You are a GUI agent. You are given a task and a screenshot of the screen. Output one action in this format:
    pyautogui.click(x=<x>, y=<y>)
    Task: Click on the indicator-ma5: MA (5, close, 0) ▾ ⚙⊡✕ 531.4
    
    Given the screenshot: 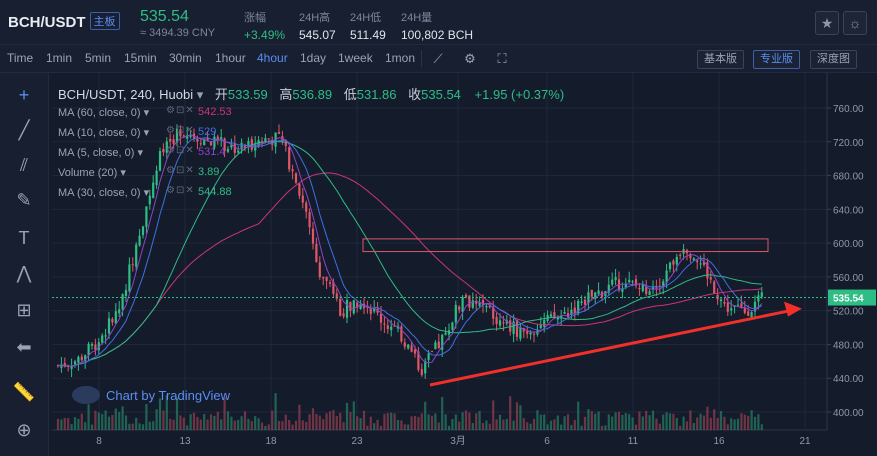 What is the action you would take?
    pyautogui.click(x=142, y=152)
    